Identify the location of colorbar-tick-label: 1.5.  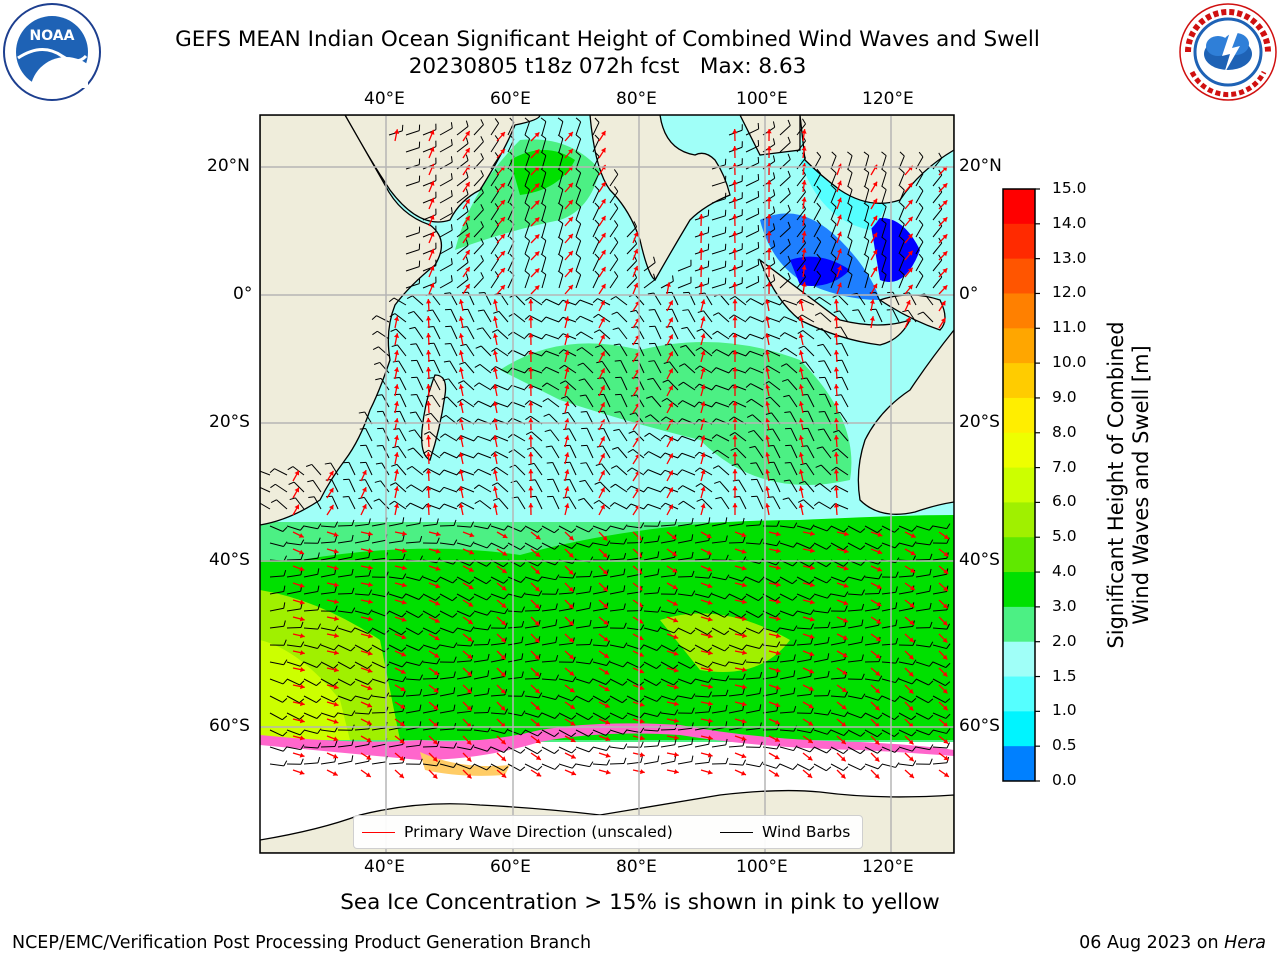
(1064, 675).